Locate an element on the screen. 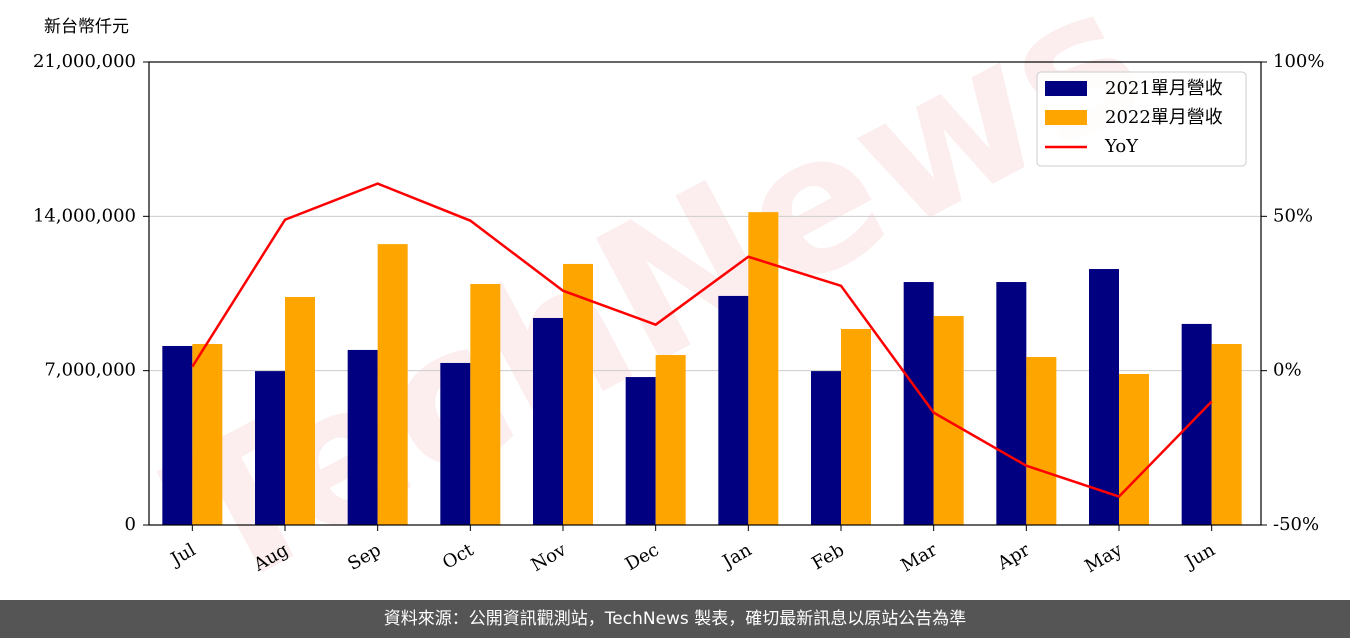 This screenshot has height=638, width=1350. footer-text: 資料來源：公開資訊觀測站，TechNews 製表，確切最新訊息以原站公告為準 is located at coordinates (675, 619).